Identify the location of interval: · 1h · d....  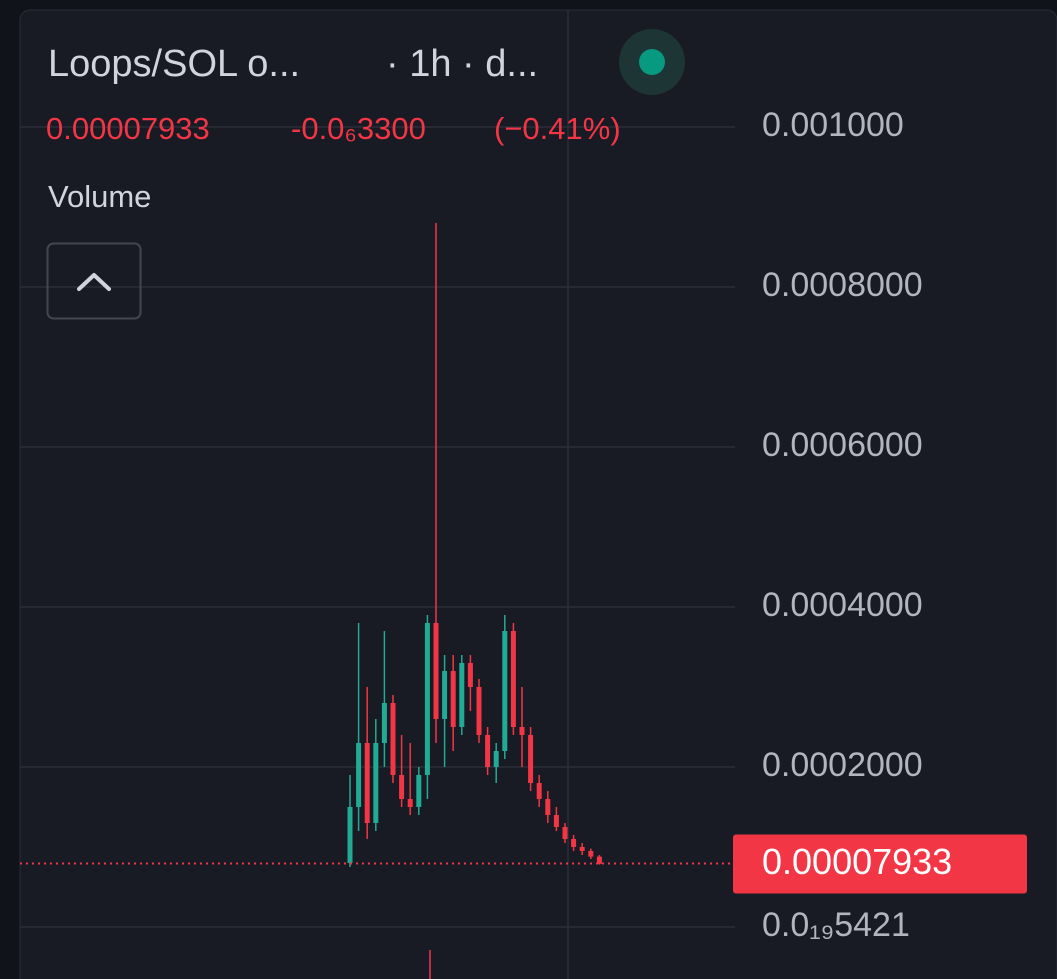
(462, 64).